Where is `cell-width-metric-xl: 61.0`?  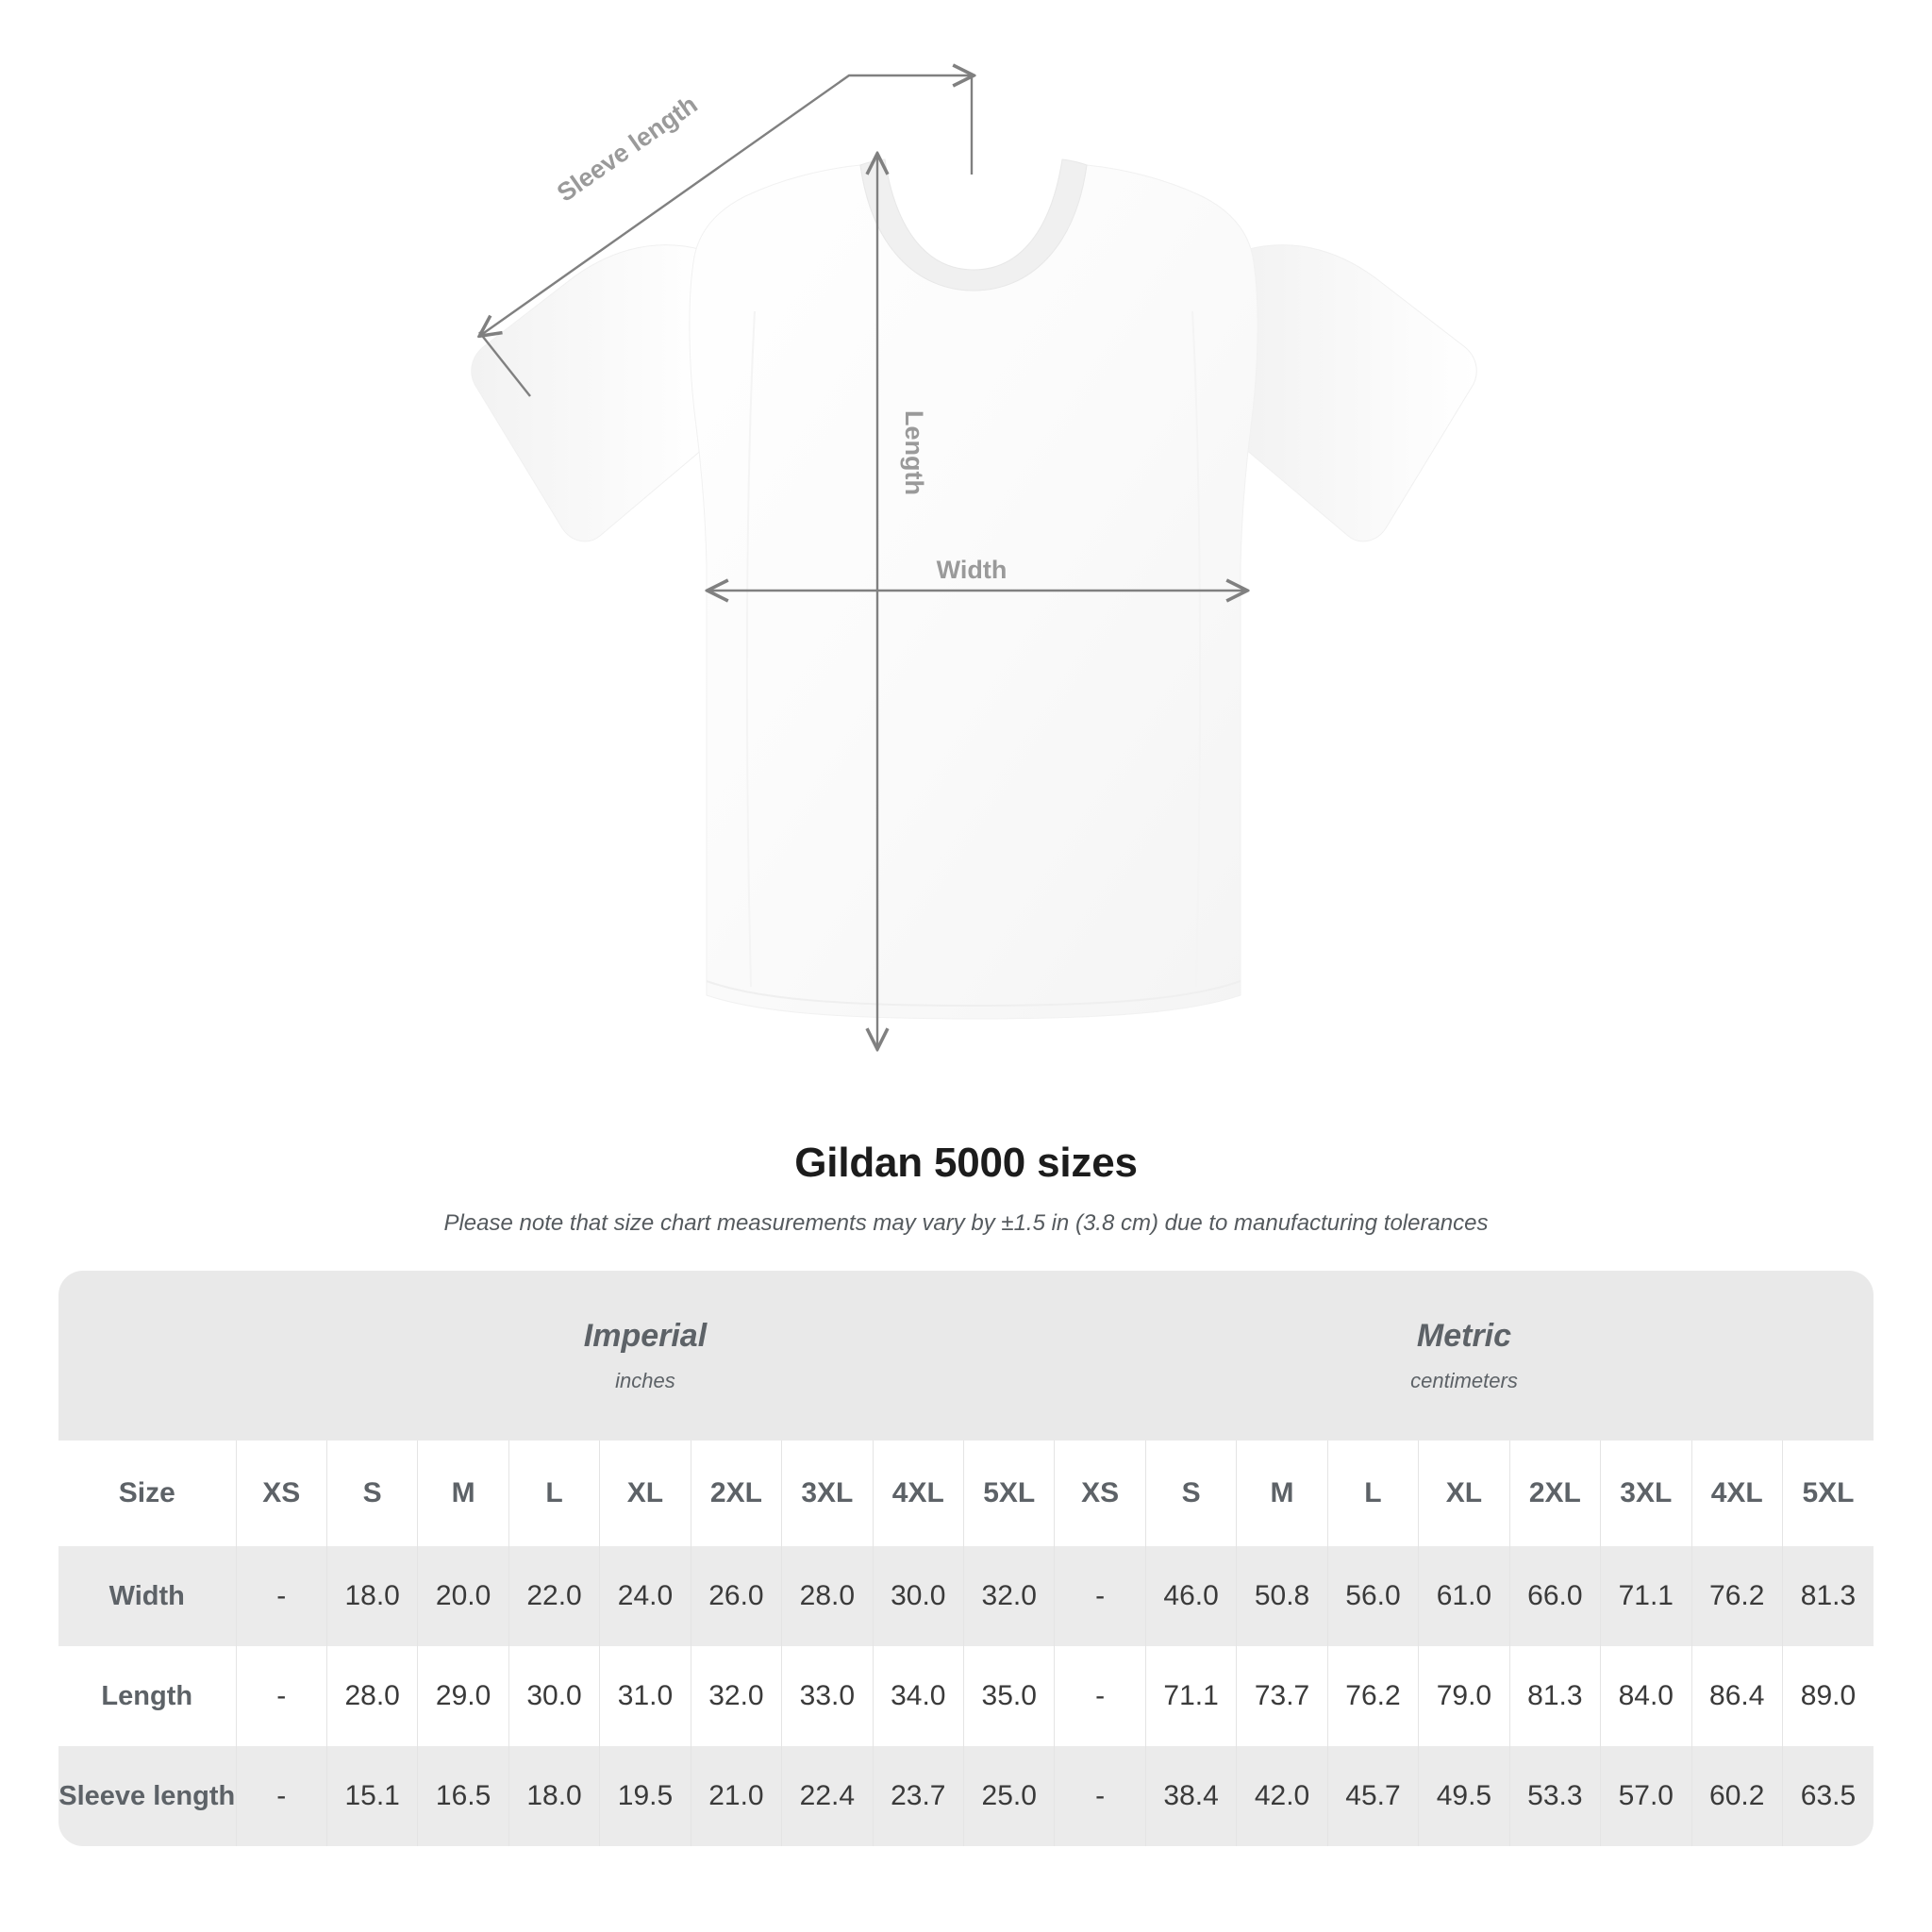
cell-width-metric-xl: 61.0 is located at coordinates (1464, 1596).